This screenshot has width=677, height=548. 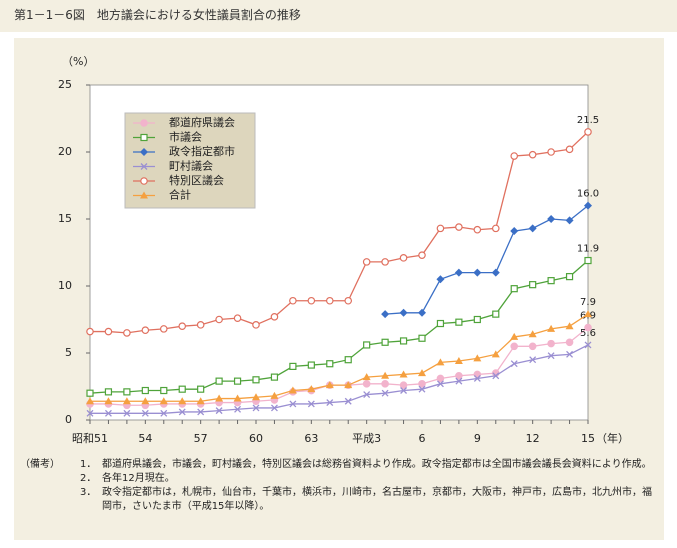 What do you see at coordinates (588, 249) in the screenshot?
I see `data-label: 11.9` at bounding box center [588, 249].